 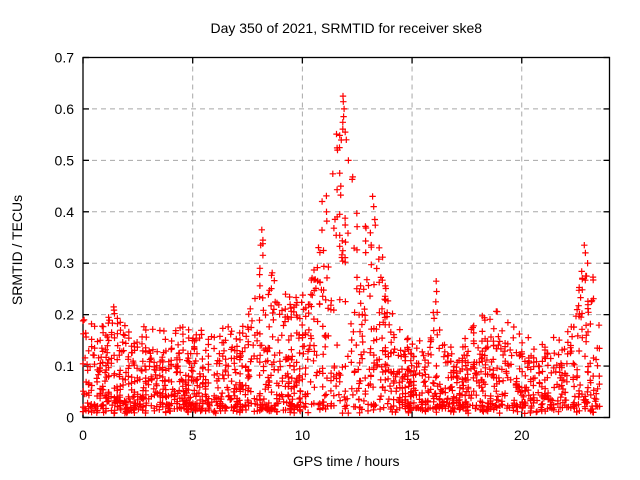 What do you see at coordinates (303, 435) in the screenshot?
I see `x-tick-label: 10` at bounding box center [303, 435].